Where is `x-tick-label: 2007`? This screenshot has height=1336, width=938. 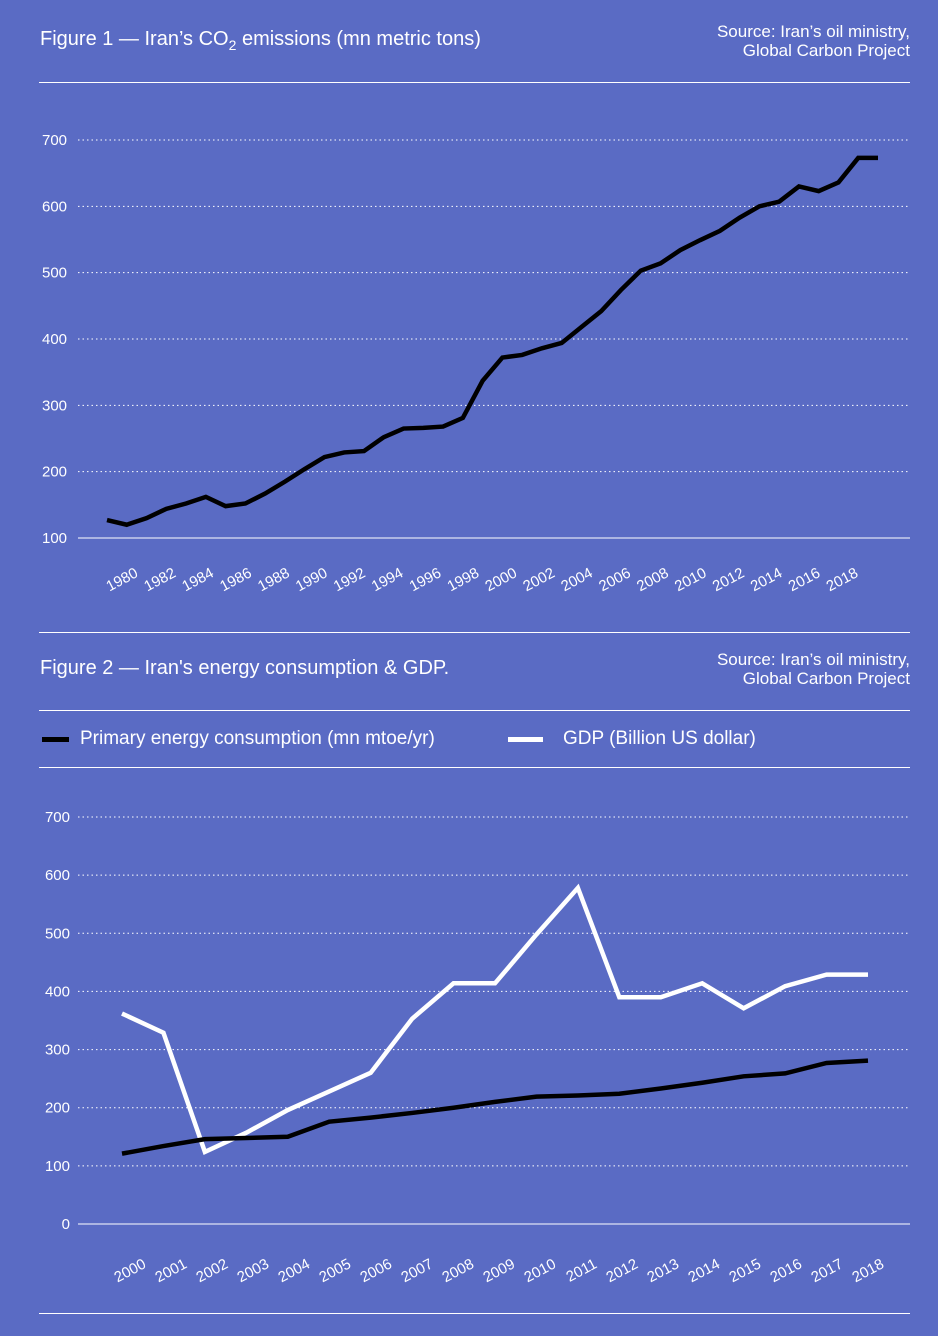
x-tick-label: 2007 is located at coordinates (416, 1271).